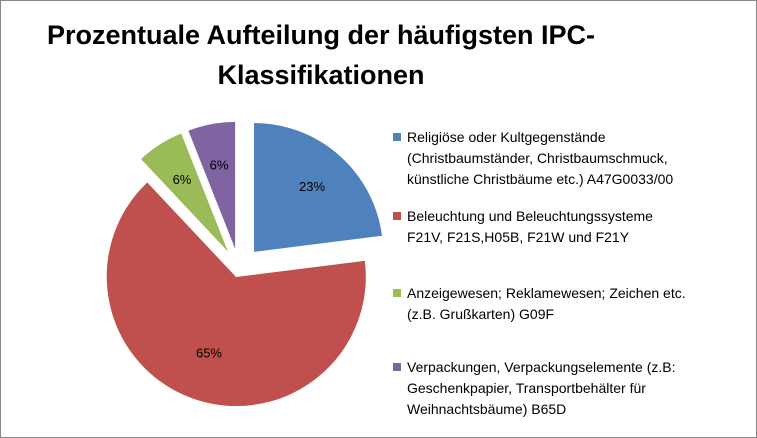 This screenshot has width=757, height=438. Describe the element at coordinates (541, 367) in the screenshot. I see `legend-label-line: Verpackungen, Verpackungselemente (z.B:` at that location.